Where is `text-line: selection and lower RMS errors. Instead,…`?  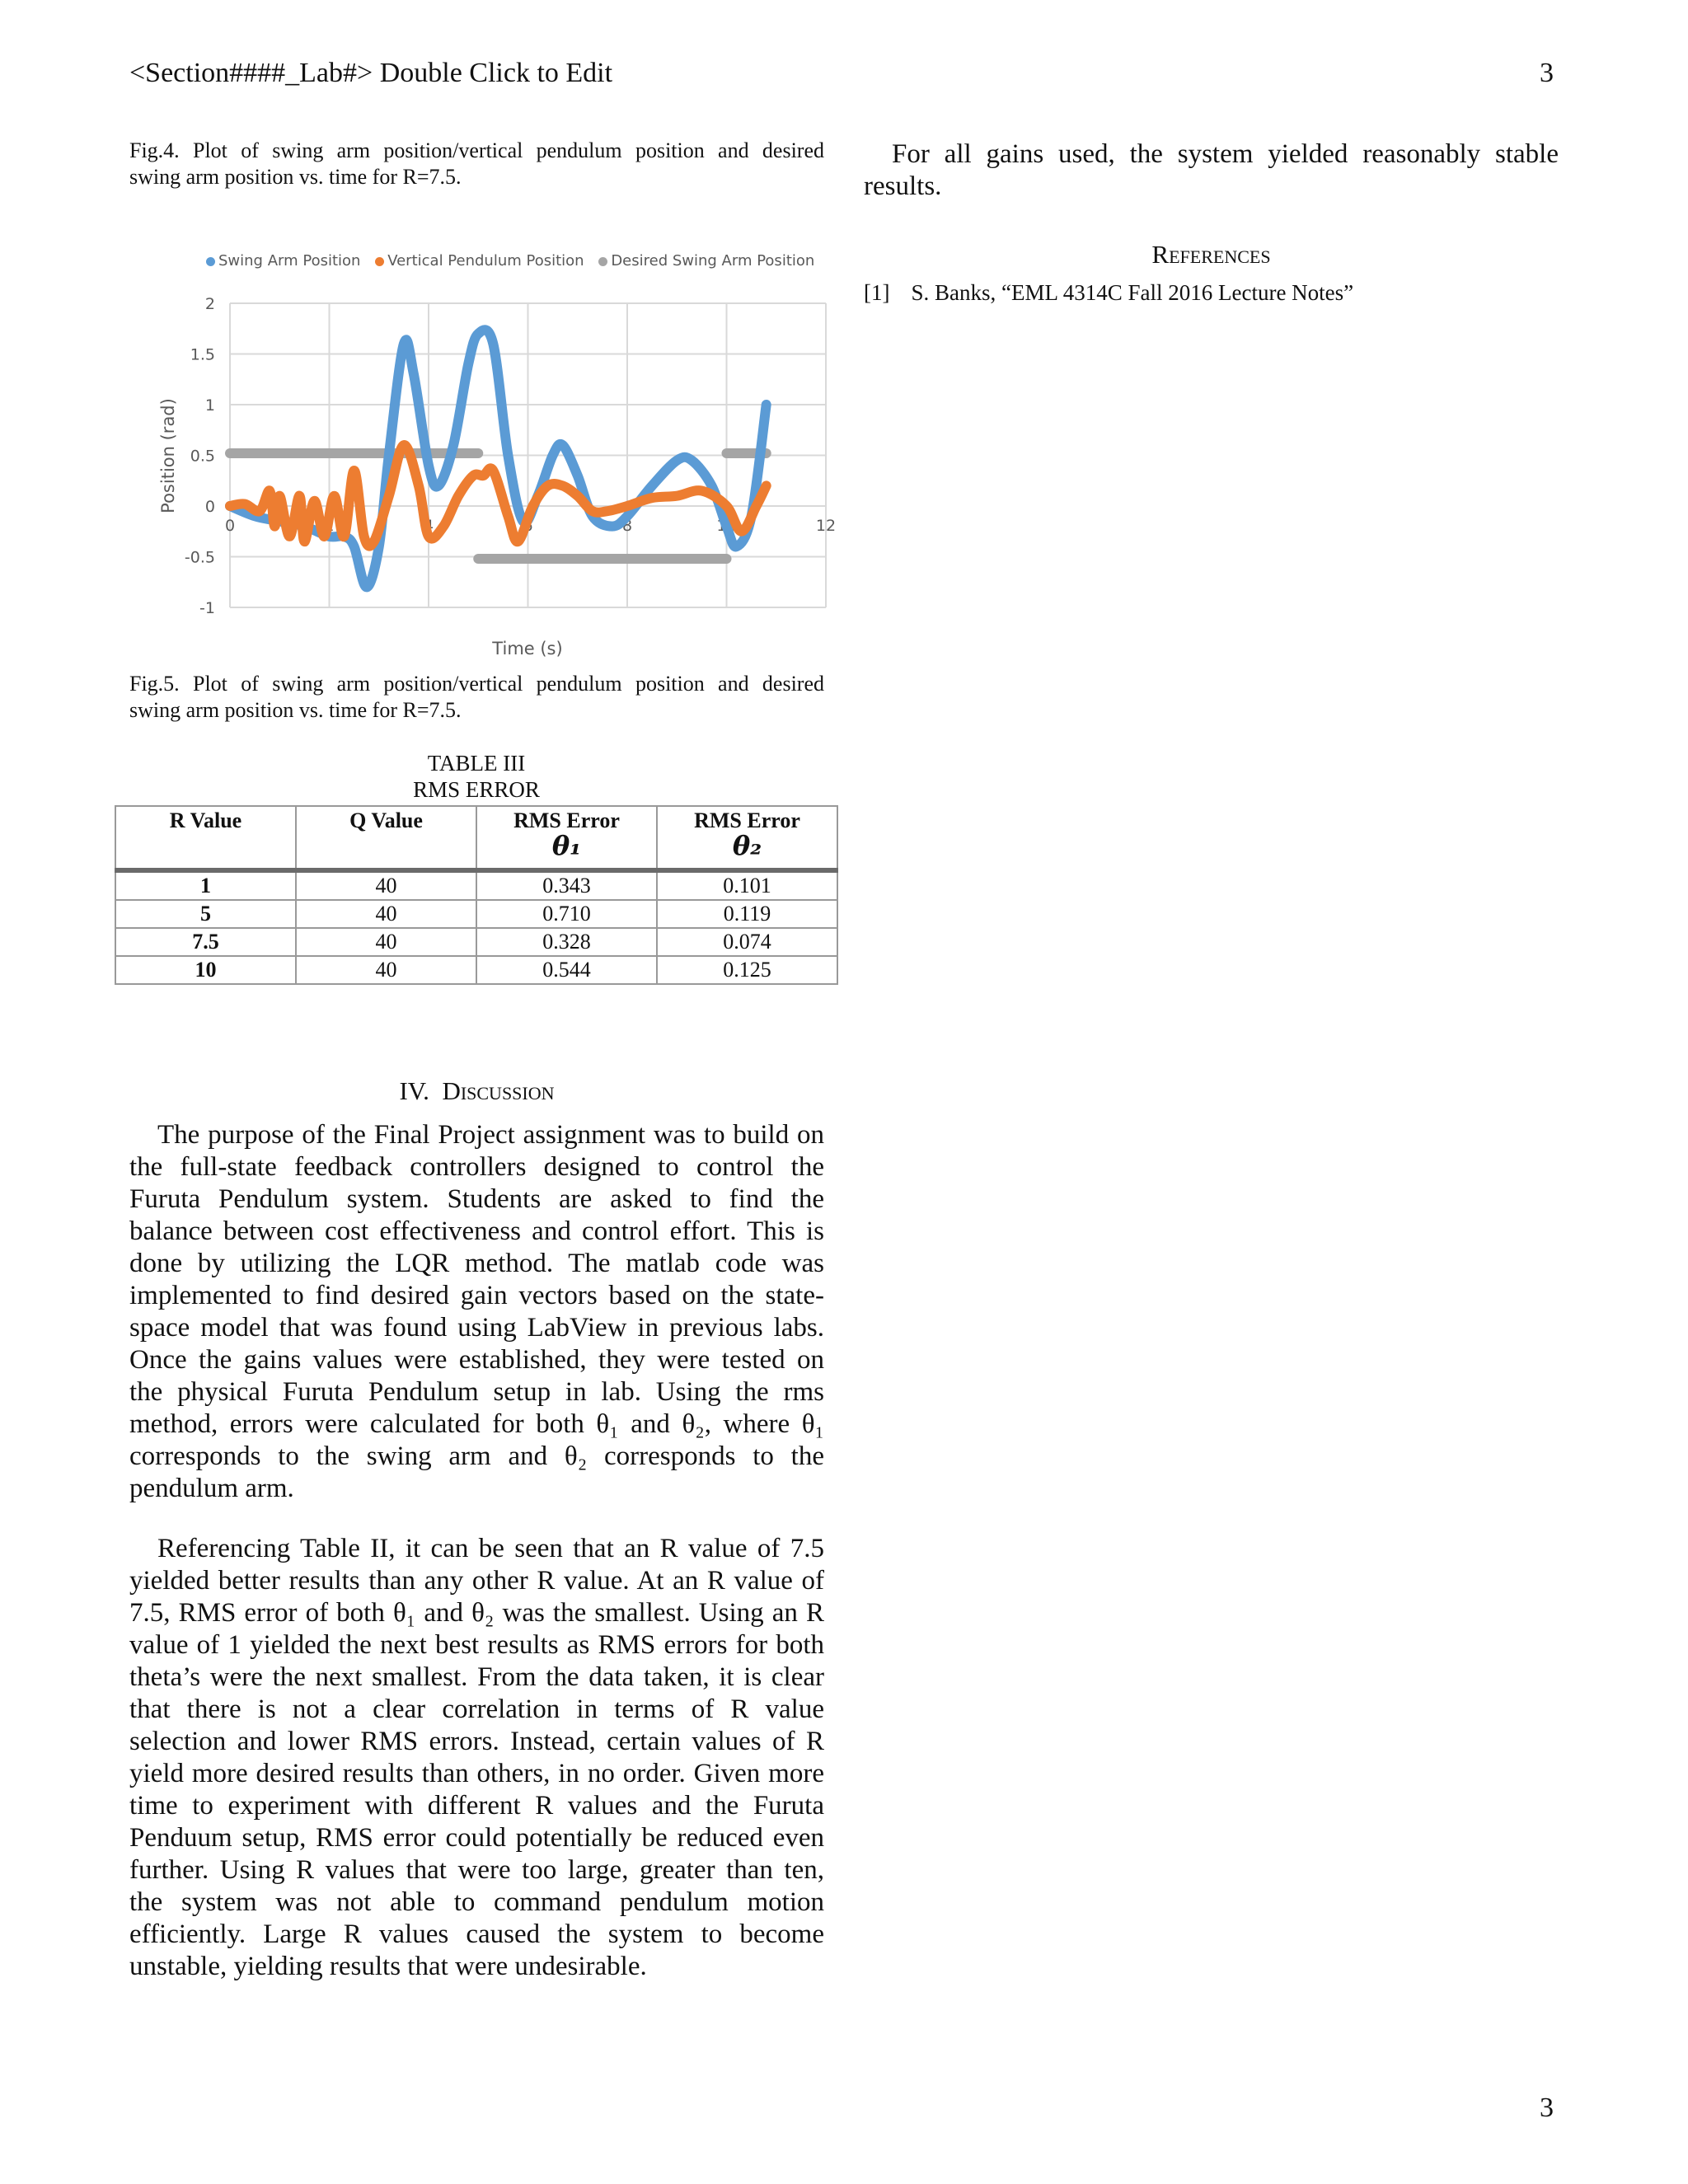
text-line: selection and lower RMS errors. Instead,… is located at coordinates (477, 1741).